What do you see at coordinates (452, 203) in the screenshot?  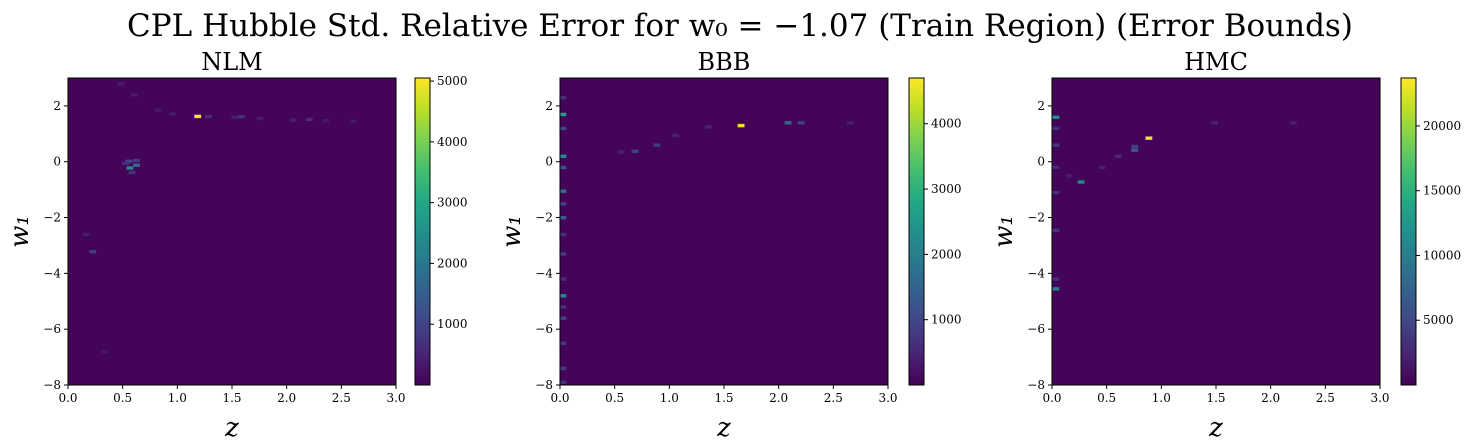 I see `colorbar-tick-label: 3000` at bounding box center [452, 203].